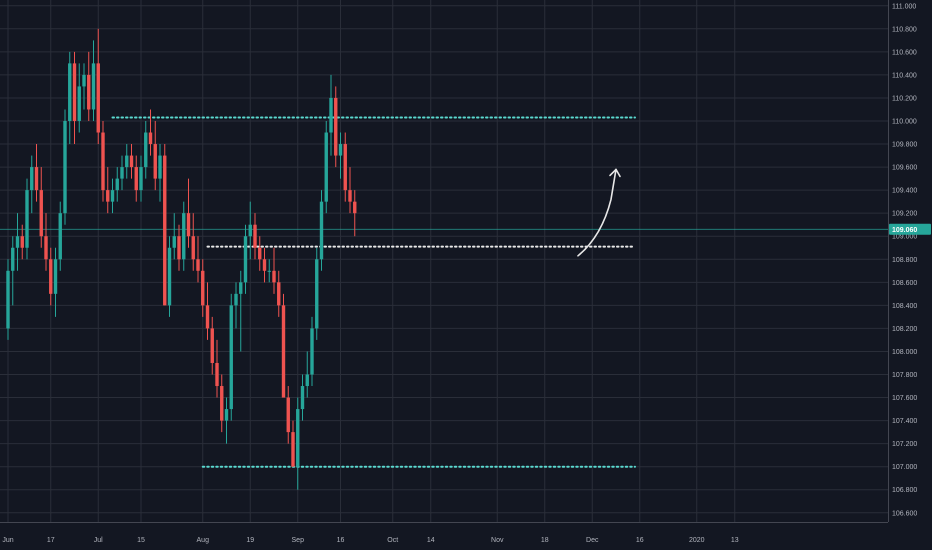 This screenshot has width=932, height=550. I want to click on x-tick-label: Nov, so click(497, 540).